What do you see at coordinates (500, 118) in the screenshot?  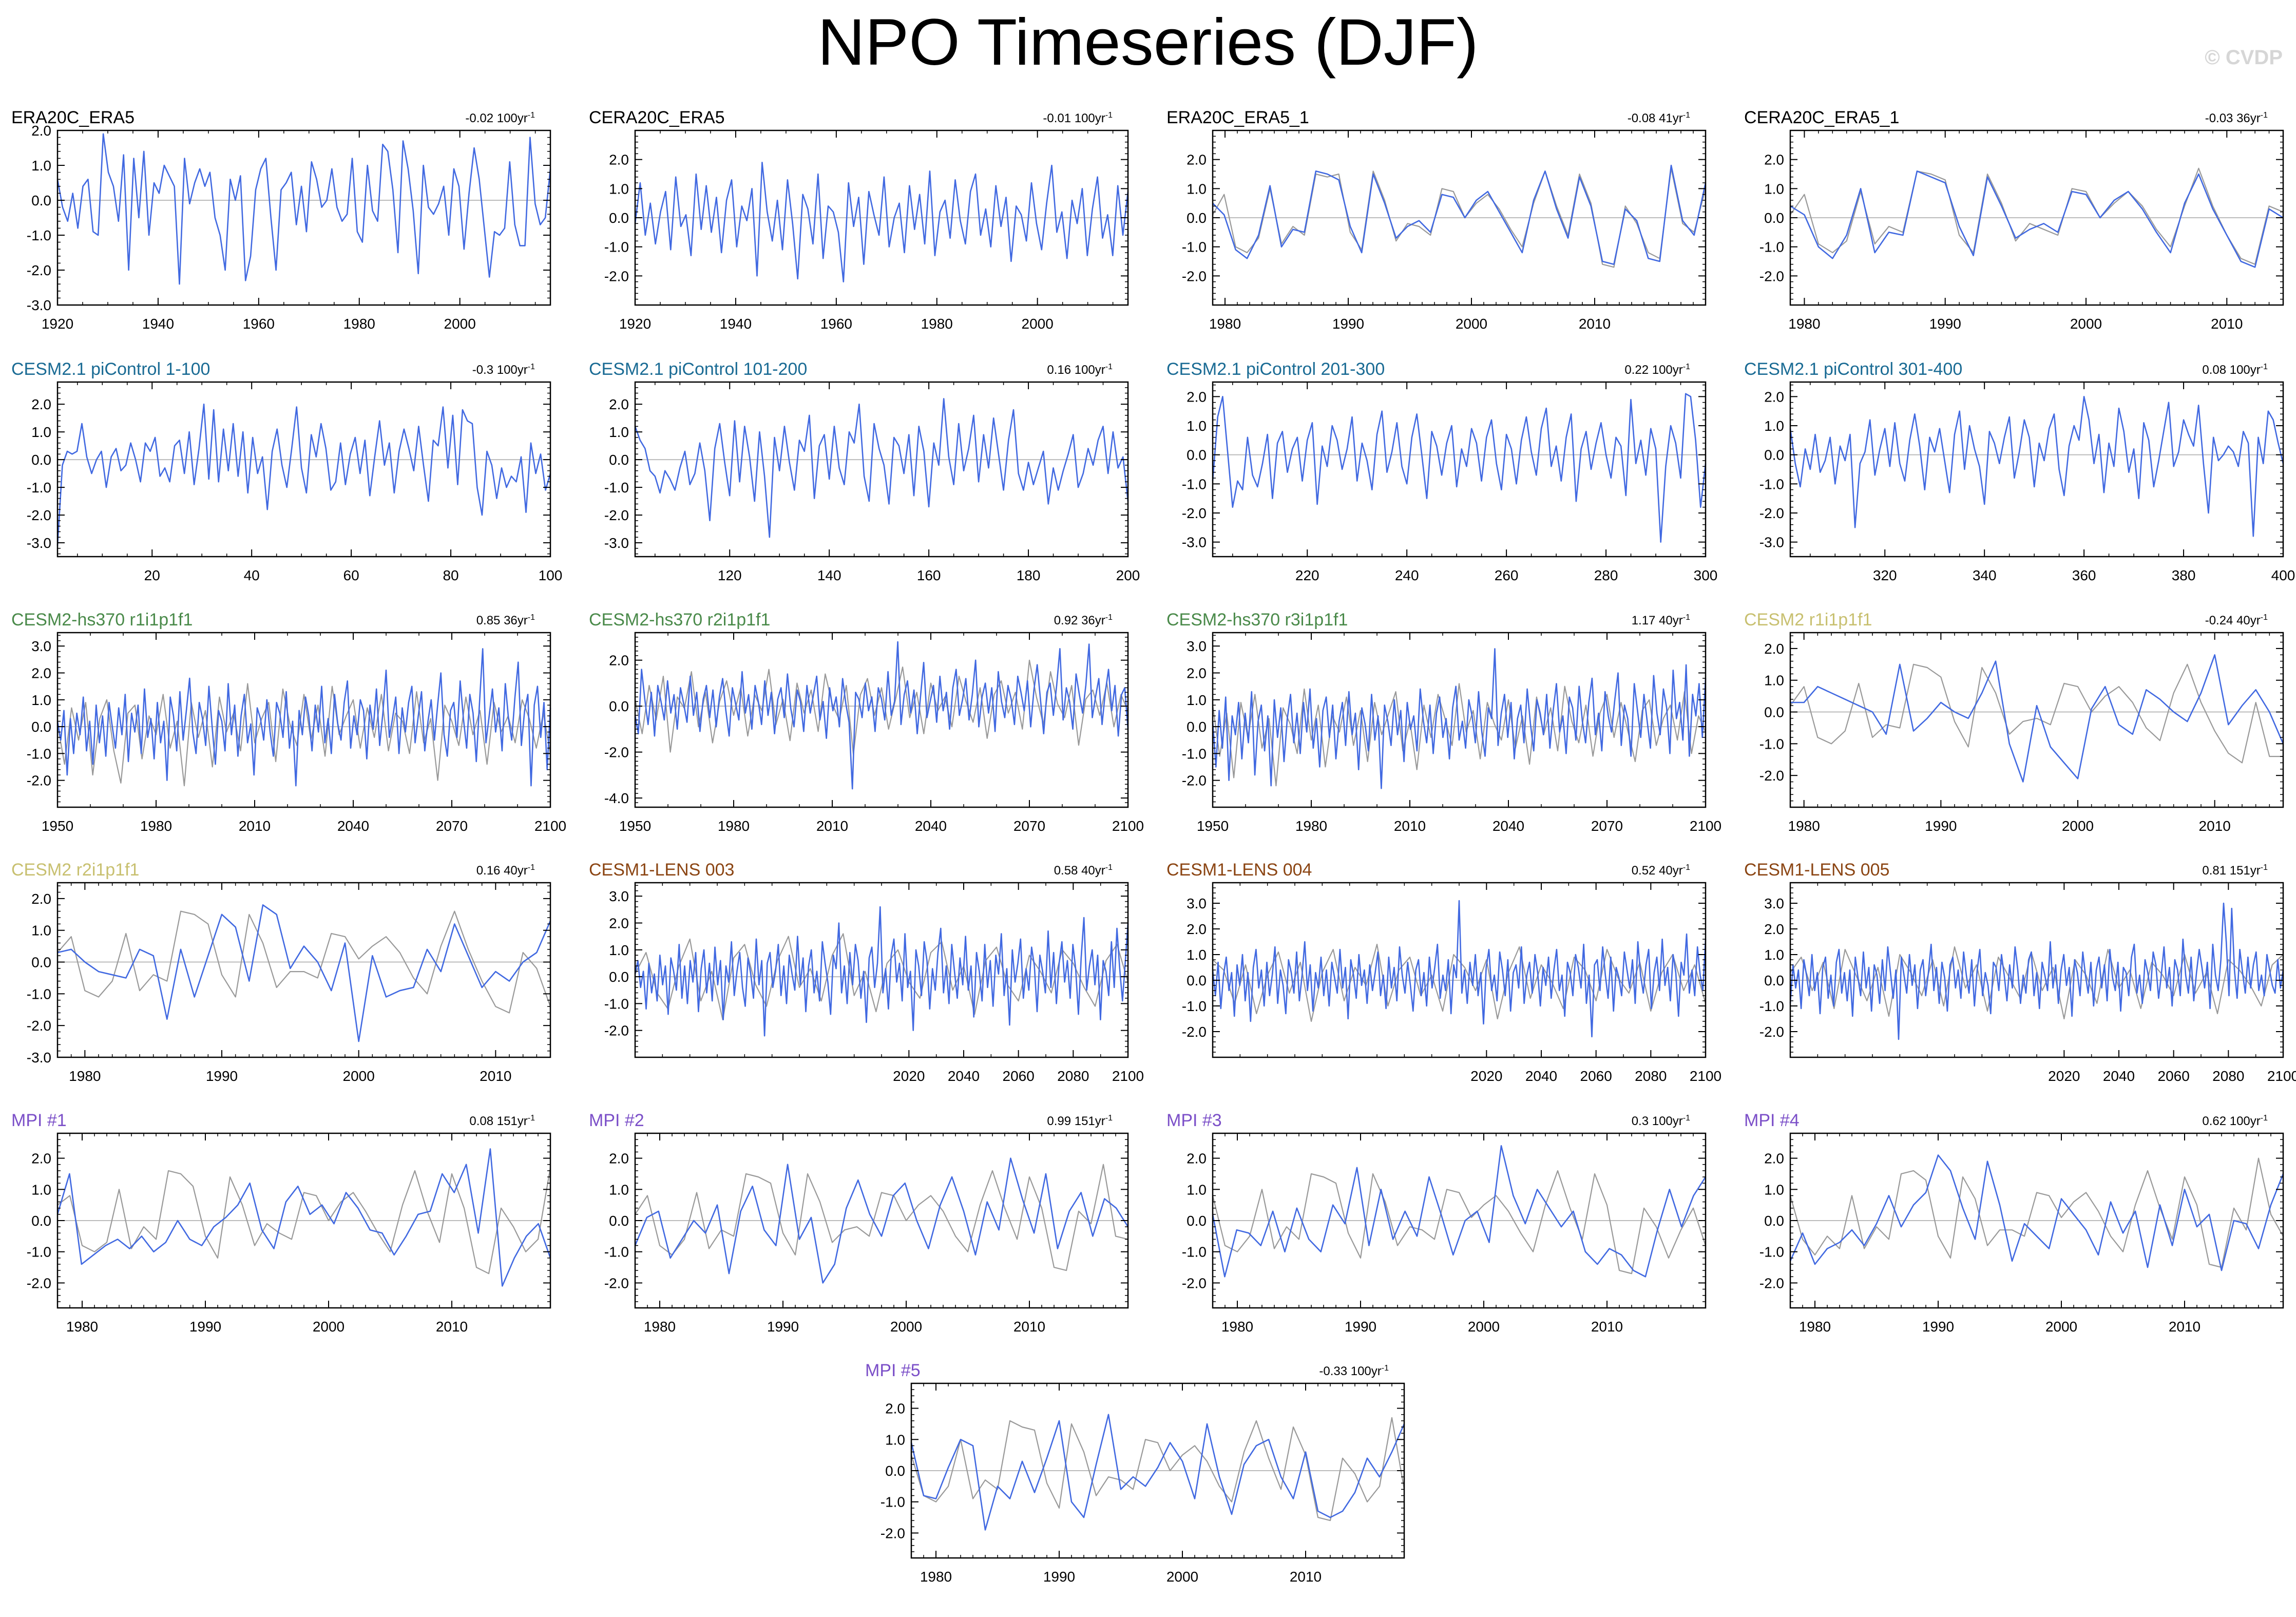 I see `trend-label: -0.02 100yr-1` at bounding box center [500, 118].